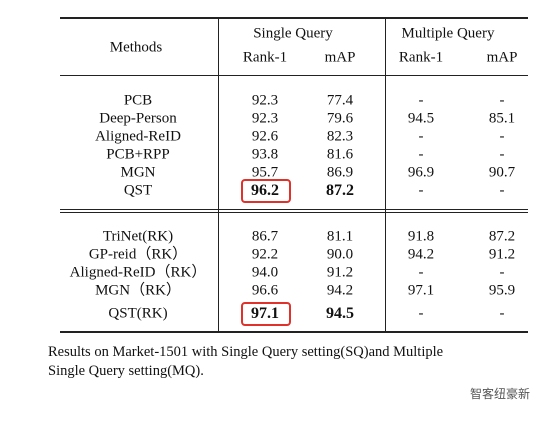  I want to click on method-name: TriNet(RK), so click(138, 236).